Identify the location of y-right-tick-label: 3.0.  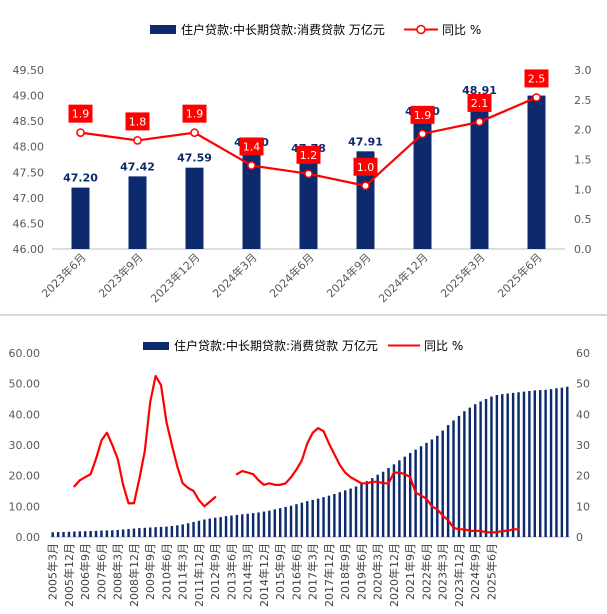
(583, 70).